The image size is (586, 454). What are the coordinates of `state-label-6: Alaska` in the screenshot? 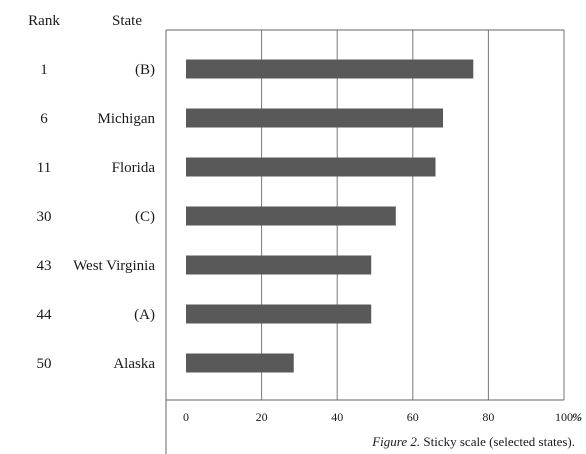 It's located at (134, 364).